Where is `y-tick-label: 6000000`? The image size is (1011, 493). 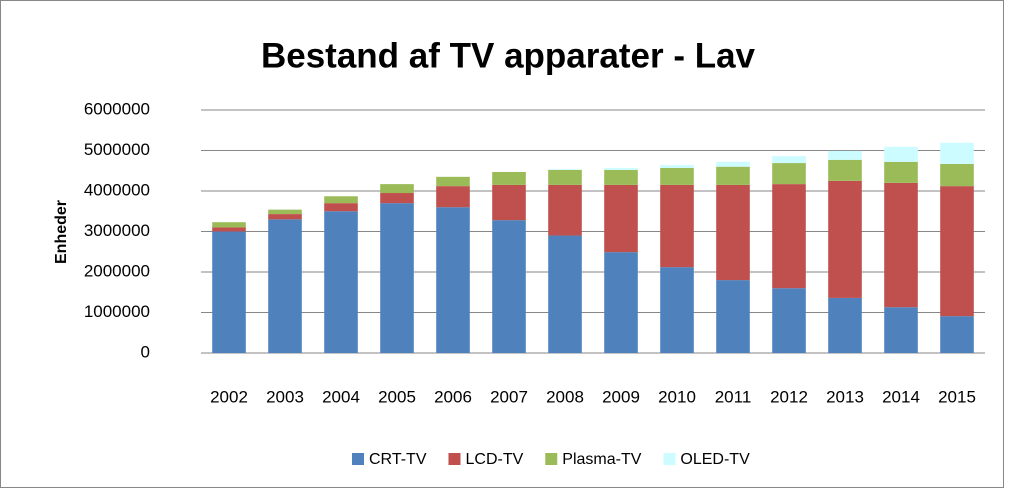
y-tick-label: 6000000 is located at coordinates (117, 108).